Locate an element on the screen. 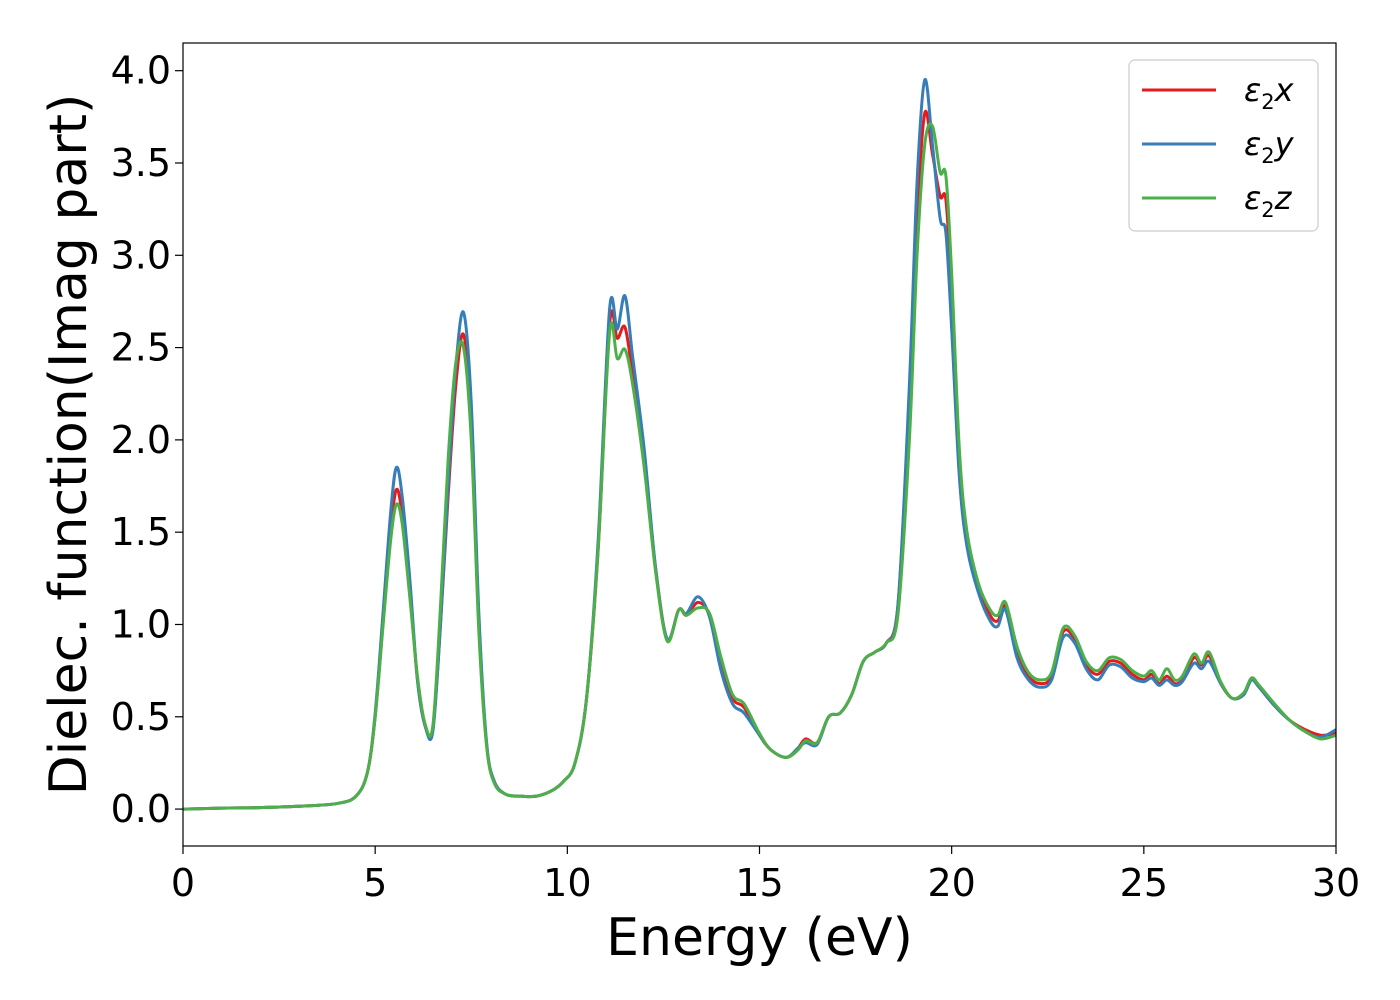 The width and height of the screenshot is (1400, 1000). x-tick-label: 0 is located at coordinates (183, 883).